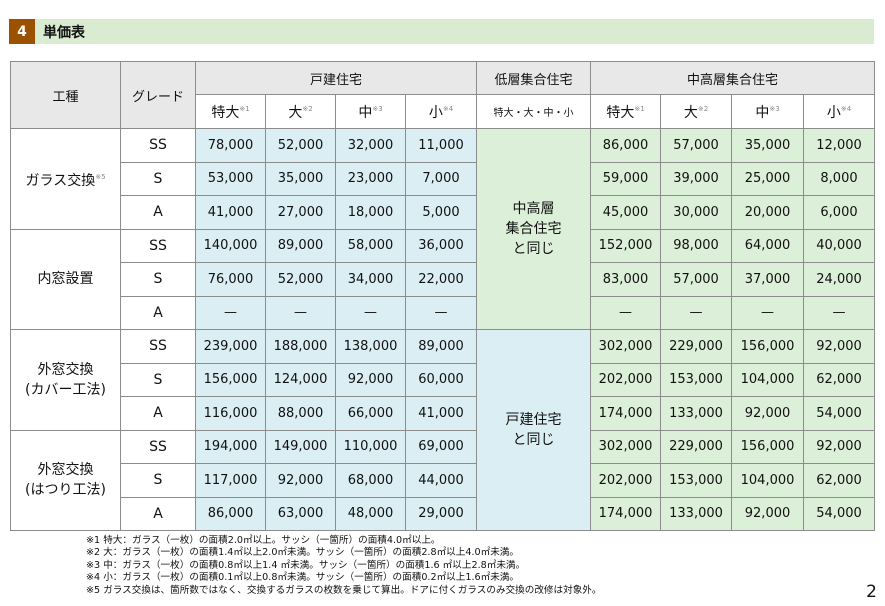 The height and width of the screenshot is (606, 885). Describe the element at coordinates (230, 413) in the screenshot. I see `detached-price-cell: 116,000` at that location.